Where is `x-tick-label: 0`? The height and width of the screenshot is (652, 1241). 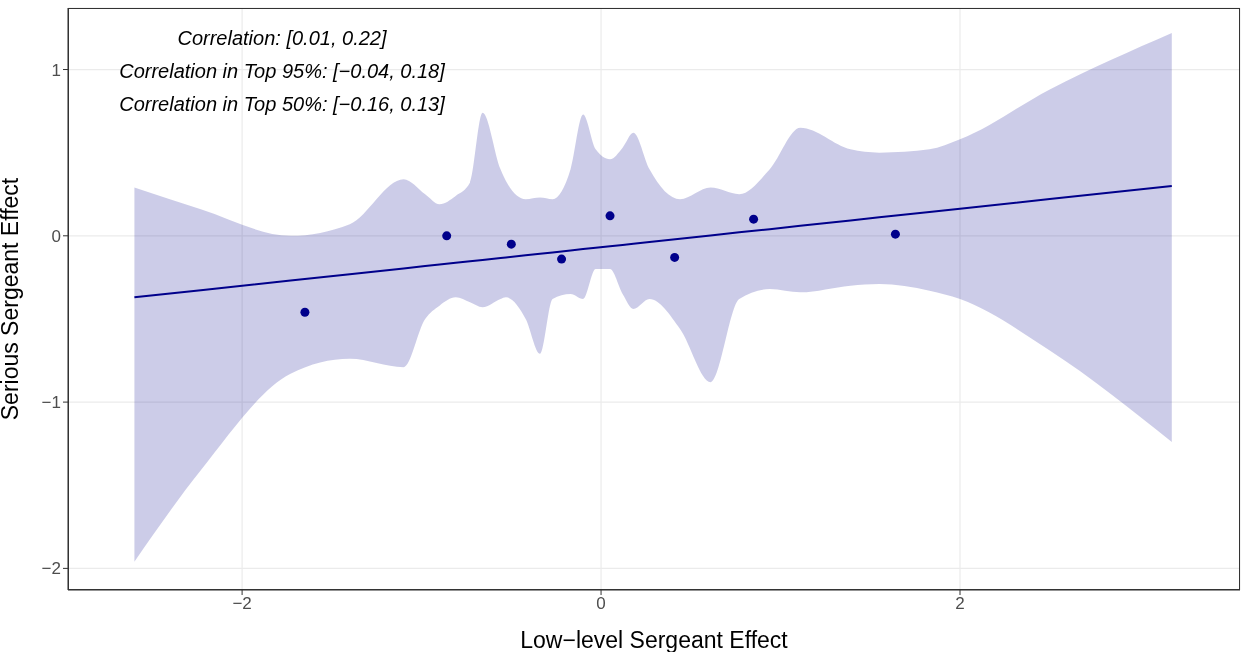 x-tick-label: 0 is located at coordinates (601, 604).